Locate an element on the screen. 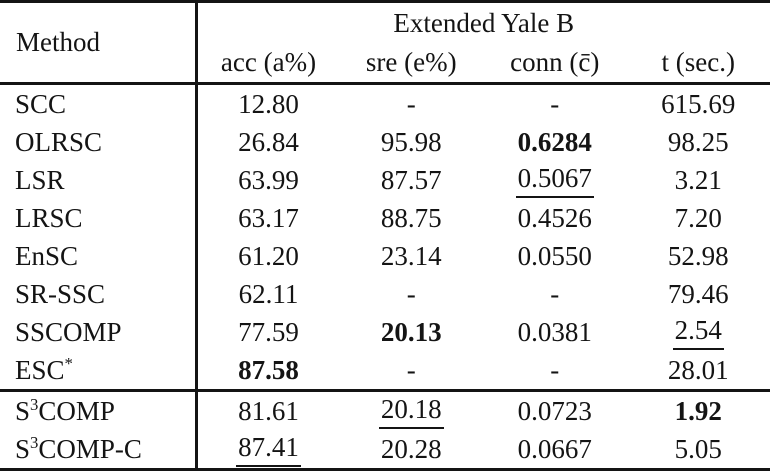 This screenshot has width=770, height=471. value-text: 0.0667 is located at coordinates (554, 448).